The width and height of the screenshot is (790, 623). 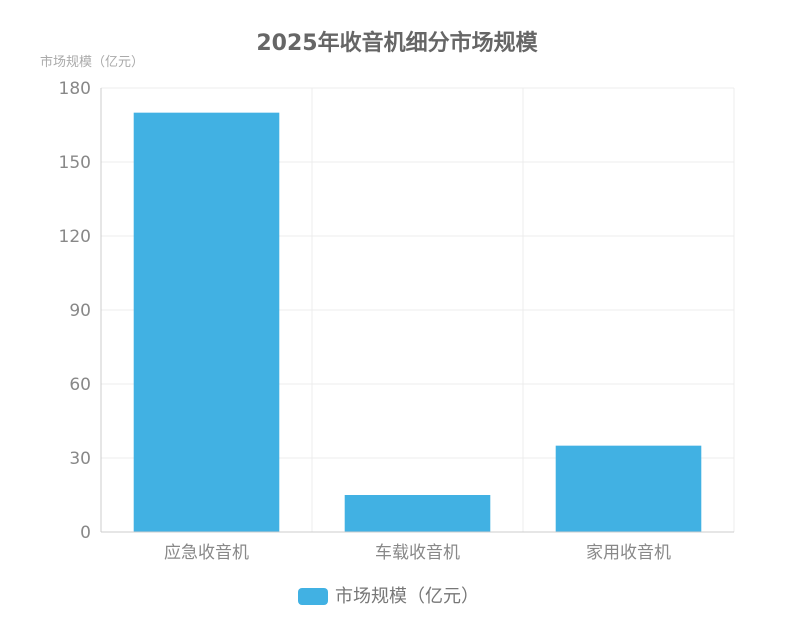 What do you see at coordinates (92, 62) in the screenshot?
I see `y-axis-unit-label: 市场规模（亿元）` at bounding box center [92, 62].